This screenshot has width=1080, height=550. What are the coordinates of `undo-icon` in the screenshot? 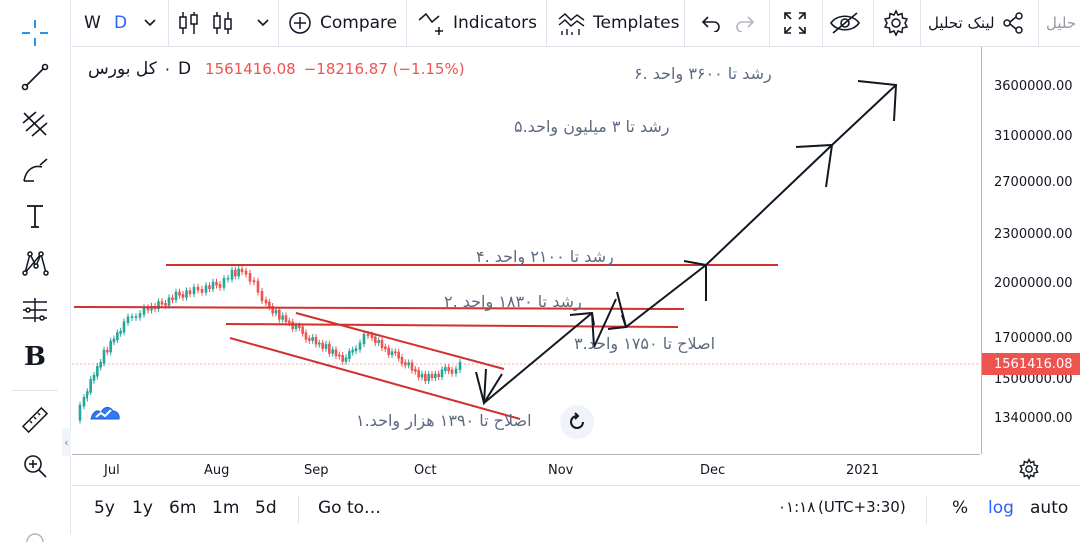 It's located at (711, 23).